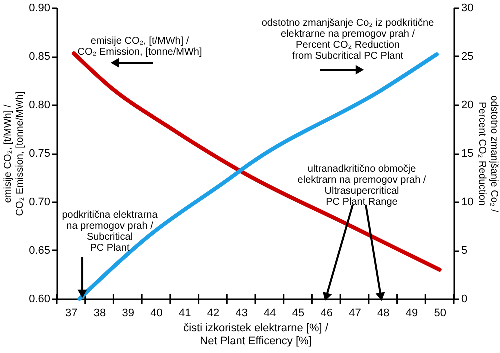 Image resolution: width=500 pixels, height=353 pixels. Describe the element at coordinates (39, 57) in the screenshot. I see `y-tick-label: 0.85` at that location.